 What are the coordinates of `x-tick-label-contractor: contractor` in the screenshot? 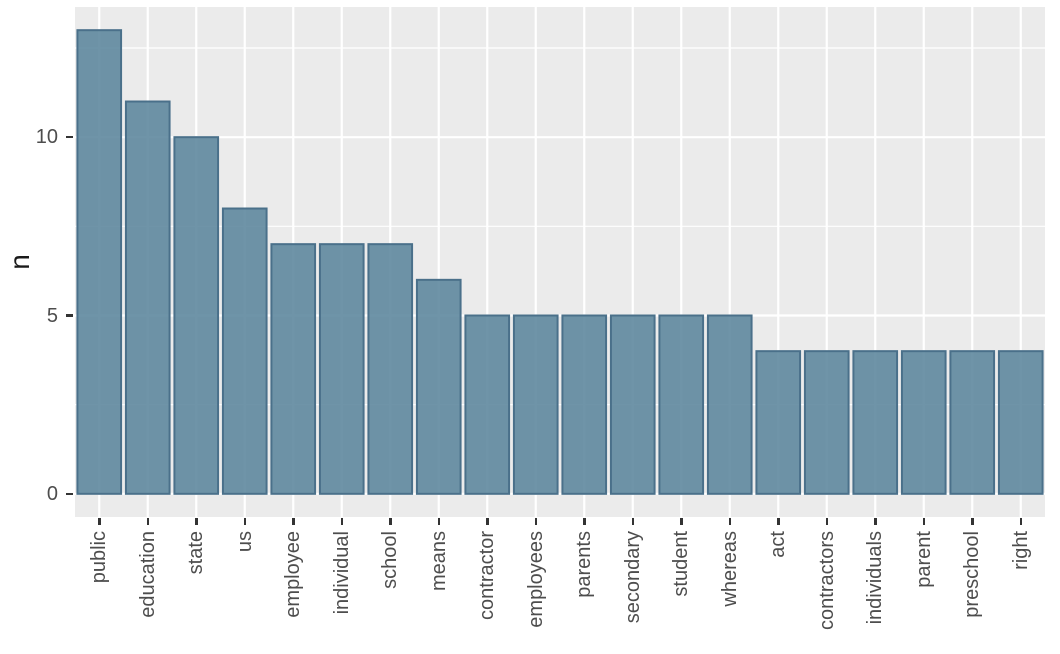 It's located at (487, 575).